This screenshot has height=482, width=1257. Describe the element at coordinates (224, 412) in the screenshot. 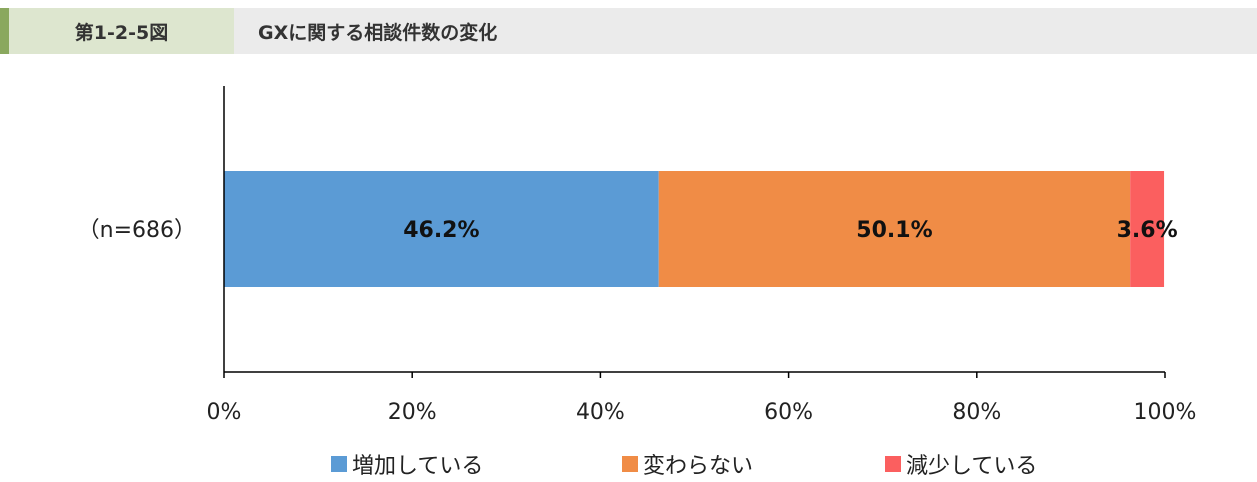

I see `x-tick-label-1: 0%` at that location.